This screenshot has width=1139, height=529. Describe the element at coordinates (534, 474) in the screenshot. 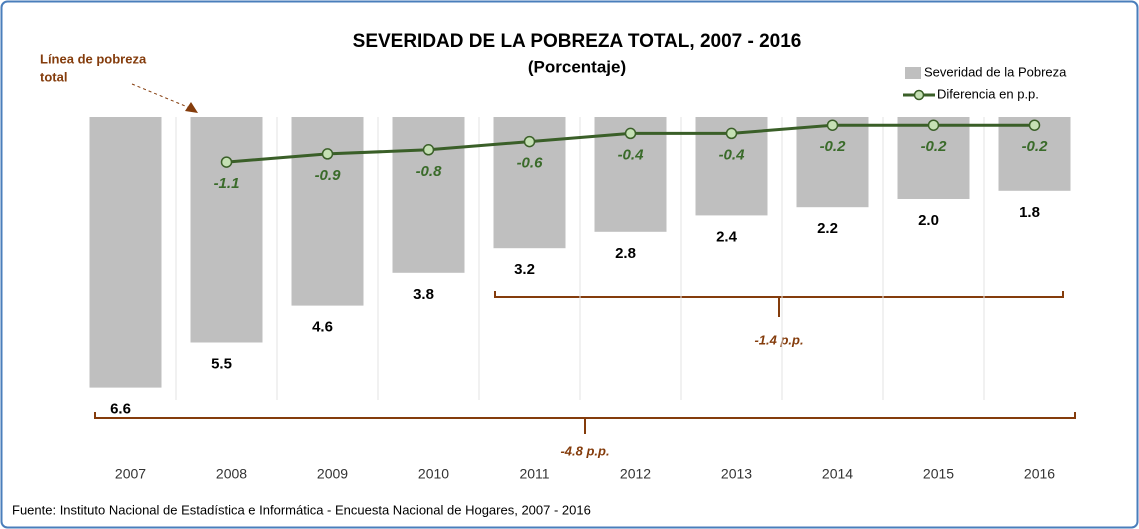

I see `x-tick-label: 2011` at that location.